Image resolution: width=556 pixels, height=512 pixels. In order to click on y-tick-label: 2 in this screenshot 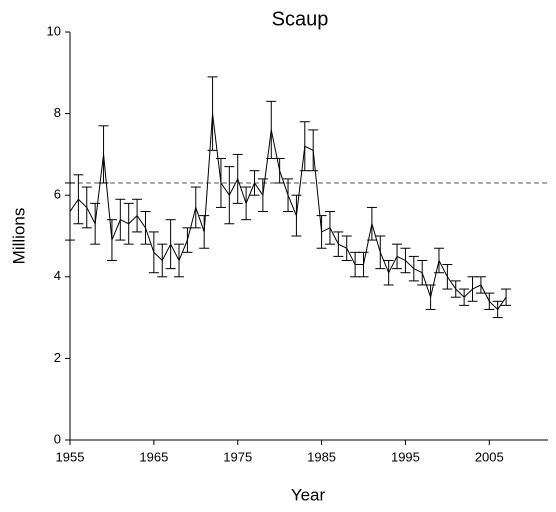, I will do `click(57, 357)`.